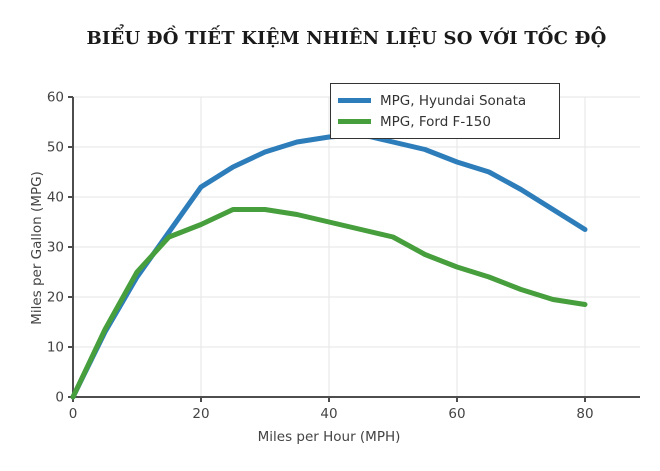 This screenshot has width=660, height=471. I want to click on y-tick-label: 30, so click(55, 248).